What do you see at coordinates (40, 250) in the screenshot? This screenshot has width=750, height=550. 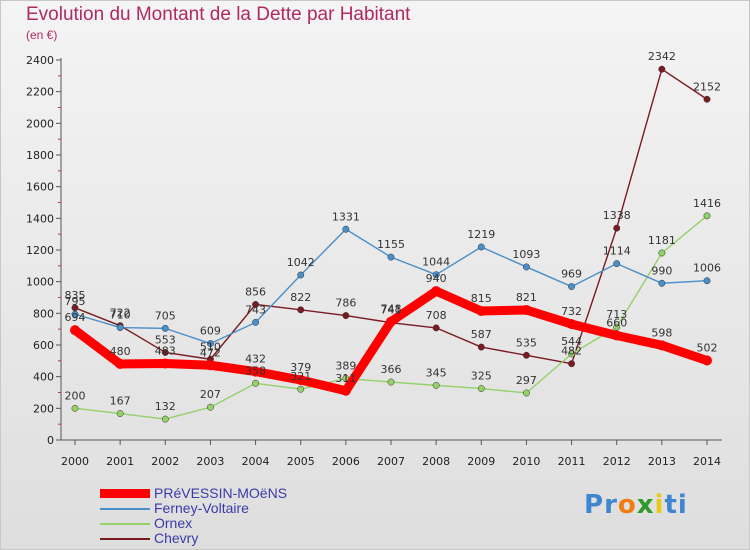 I see `y-tick-label: 1200` at bounding box center [40, 250].